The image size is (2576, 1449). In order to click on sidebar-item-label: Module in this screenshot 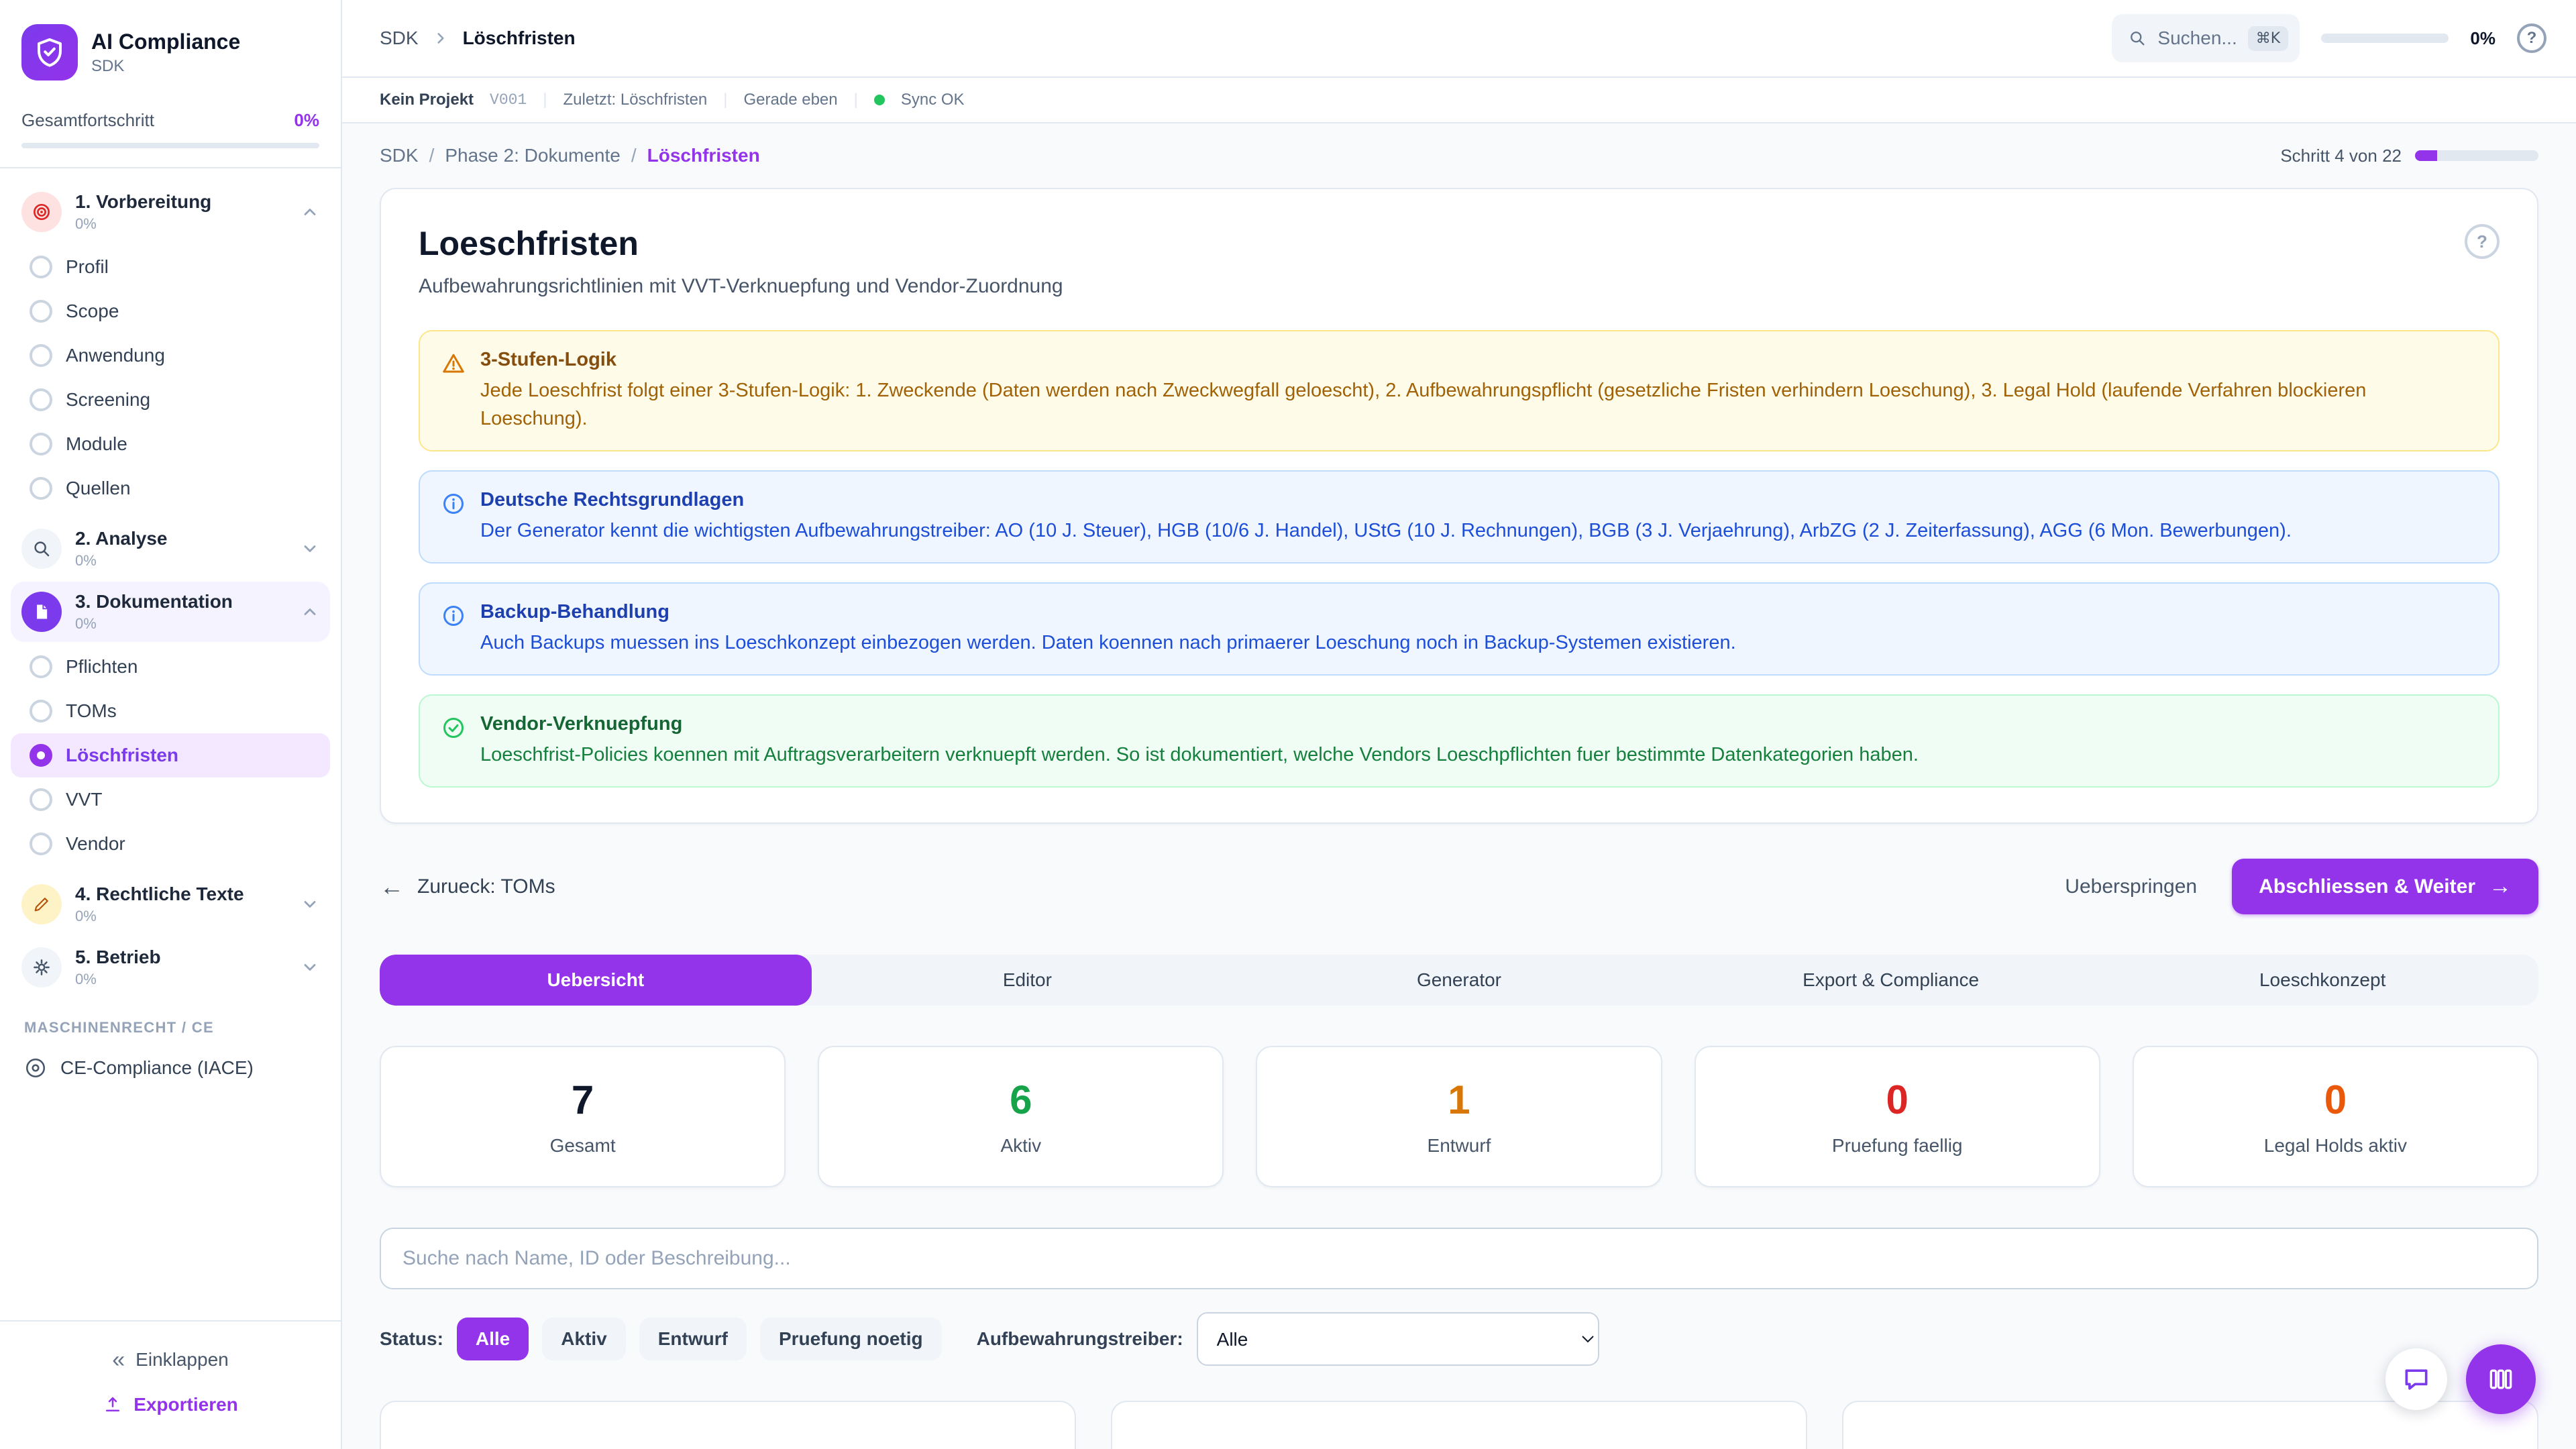, I will do `click(96, 443)`.